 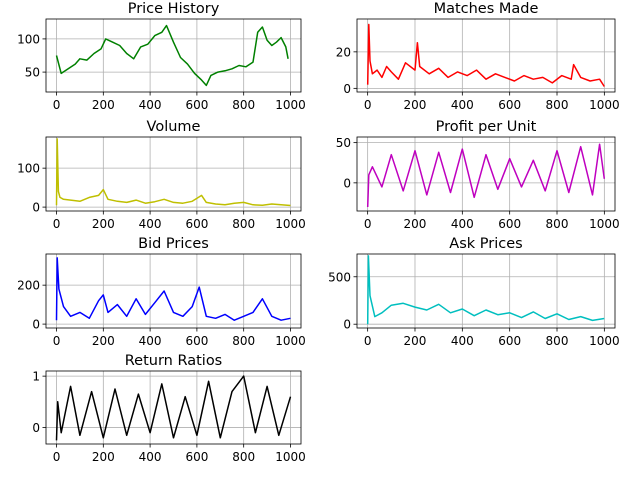 What do you see at coordinates (339, 277) in the screenshot?
I see `y-tick-label: 500` at bounding box center [339, 277].